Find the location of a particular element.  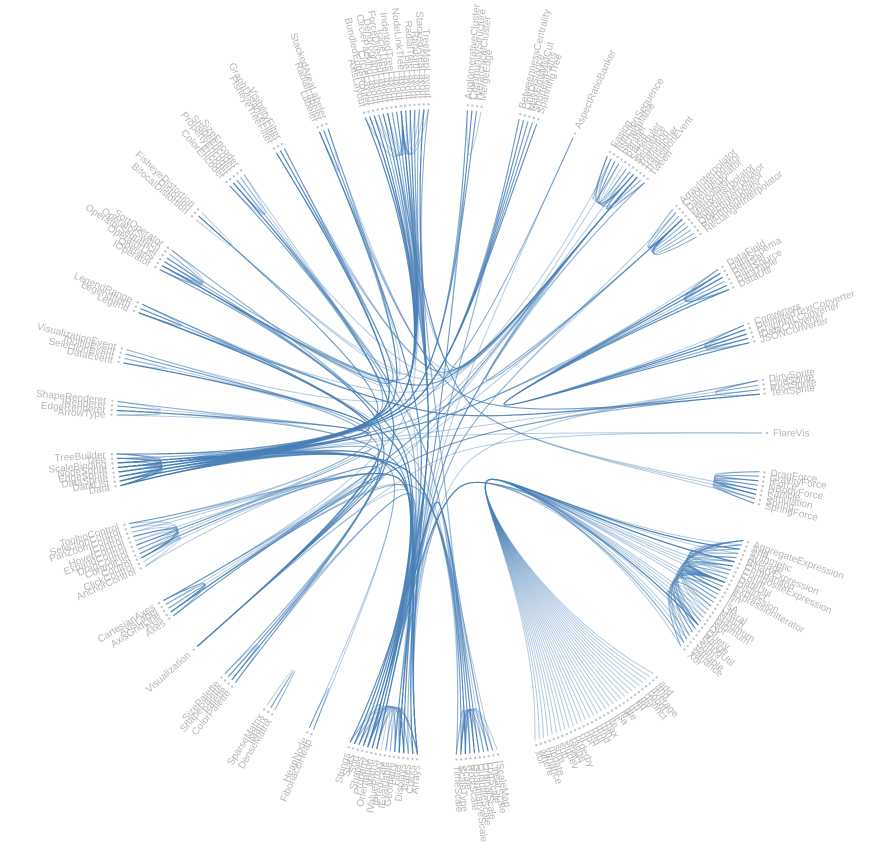

node-dot-QuantileScale is located at coordinates (479, 757).